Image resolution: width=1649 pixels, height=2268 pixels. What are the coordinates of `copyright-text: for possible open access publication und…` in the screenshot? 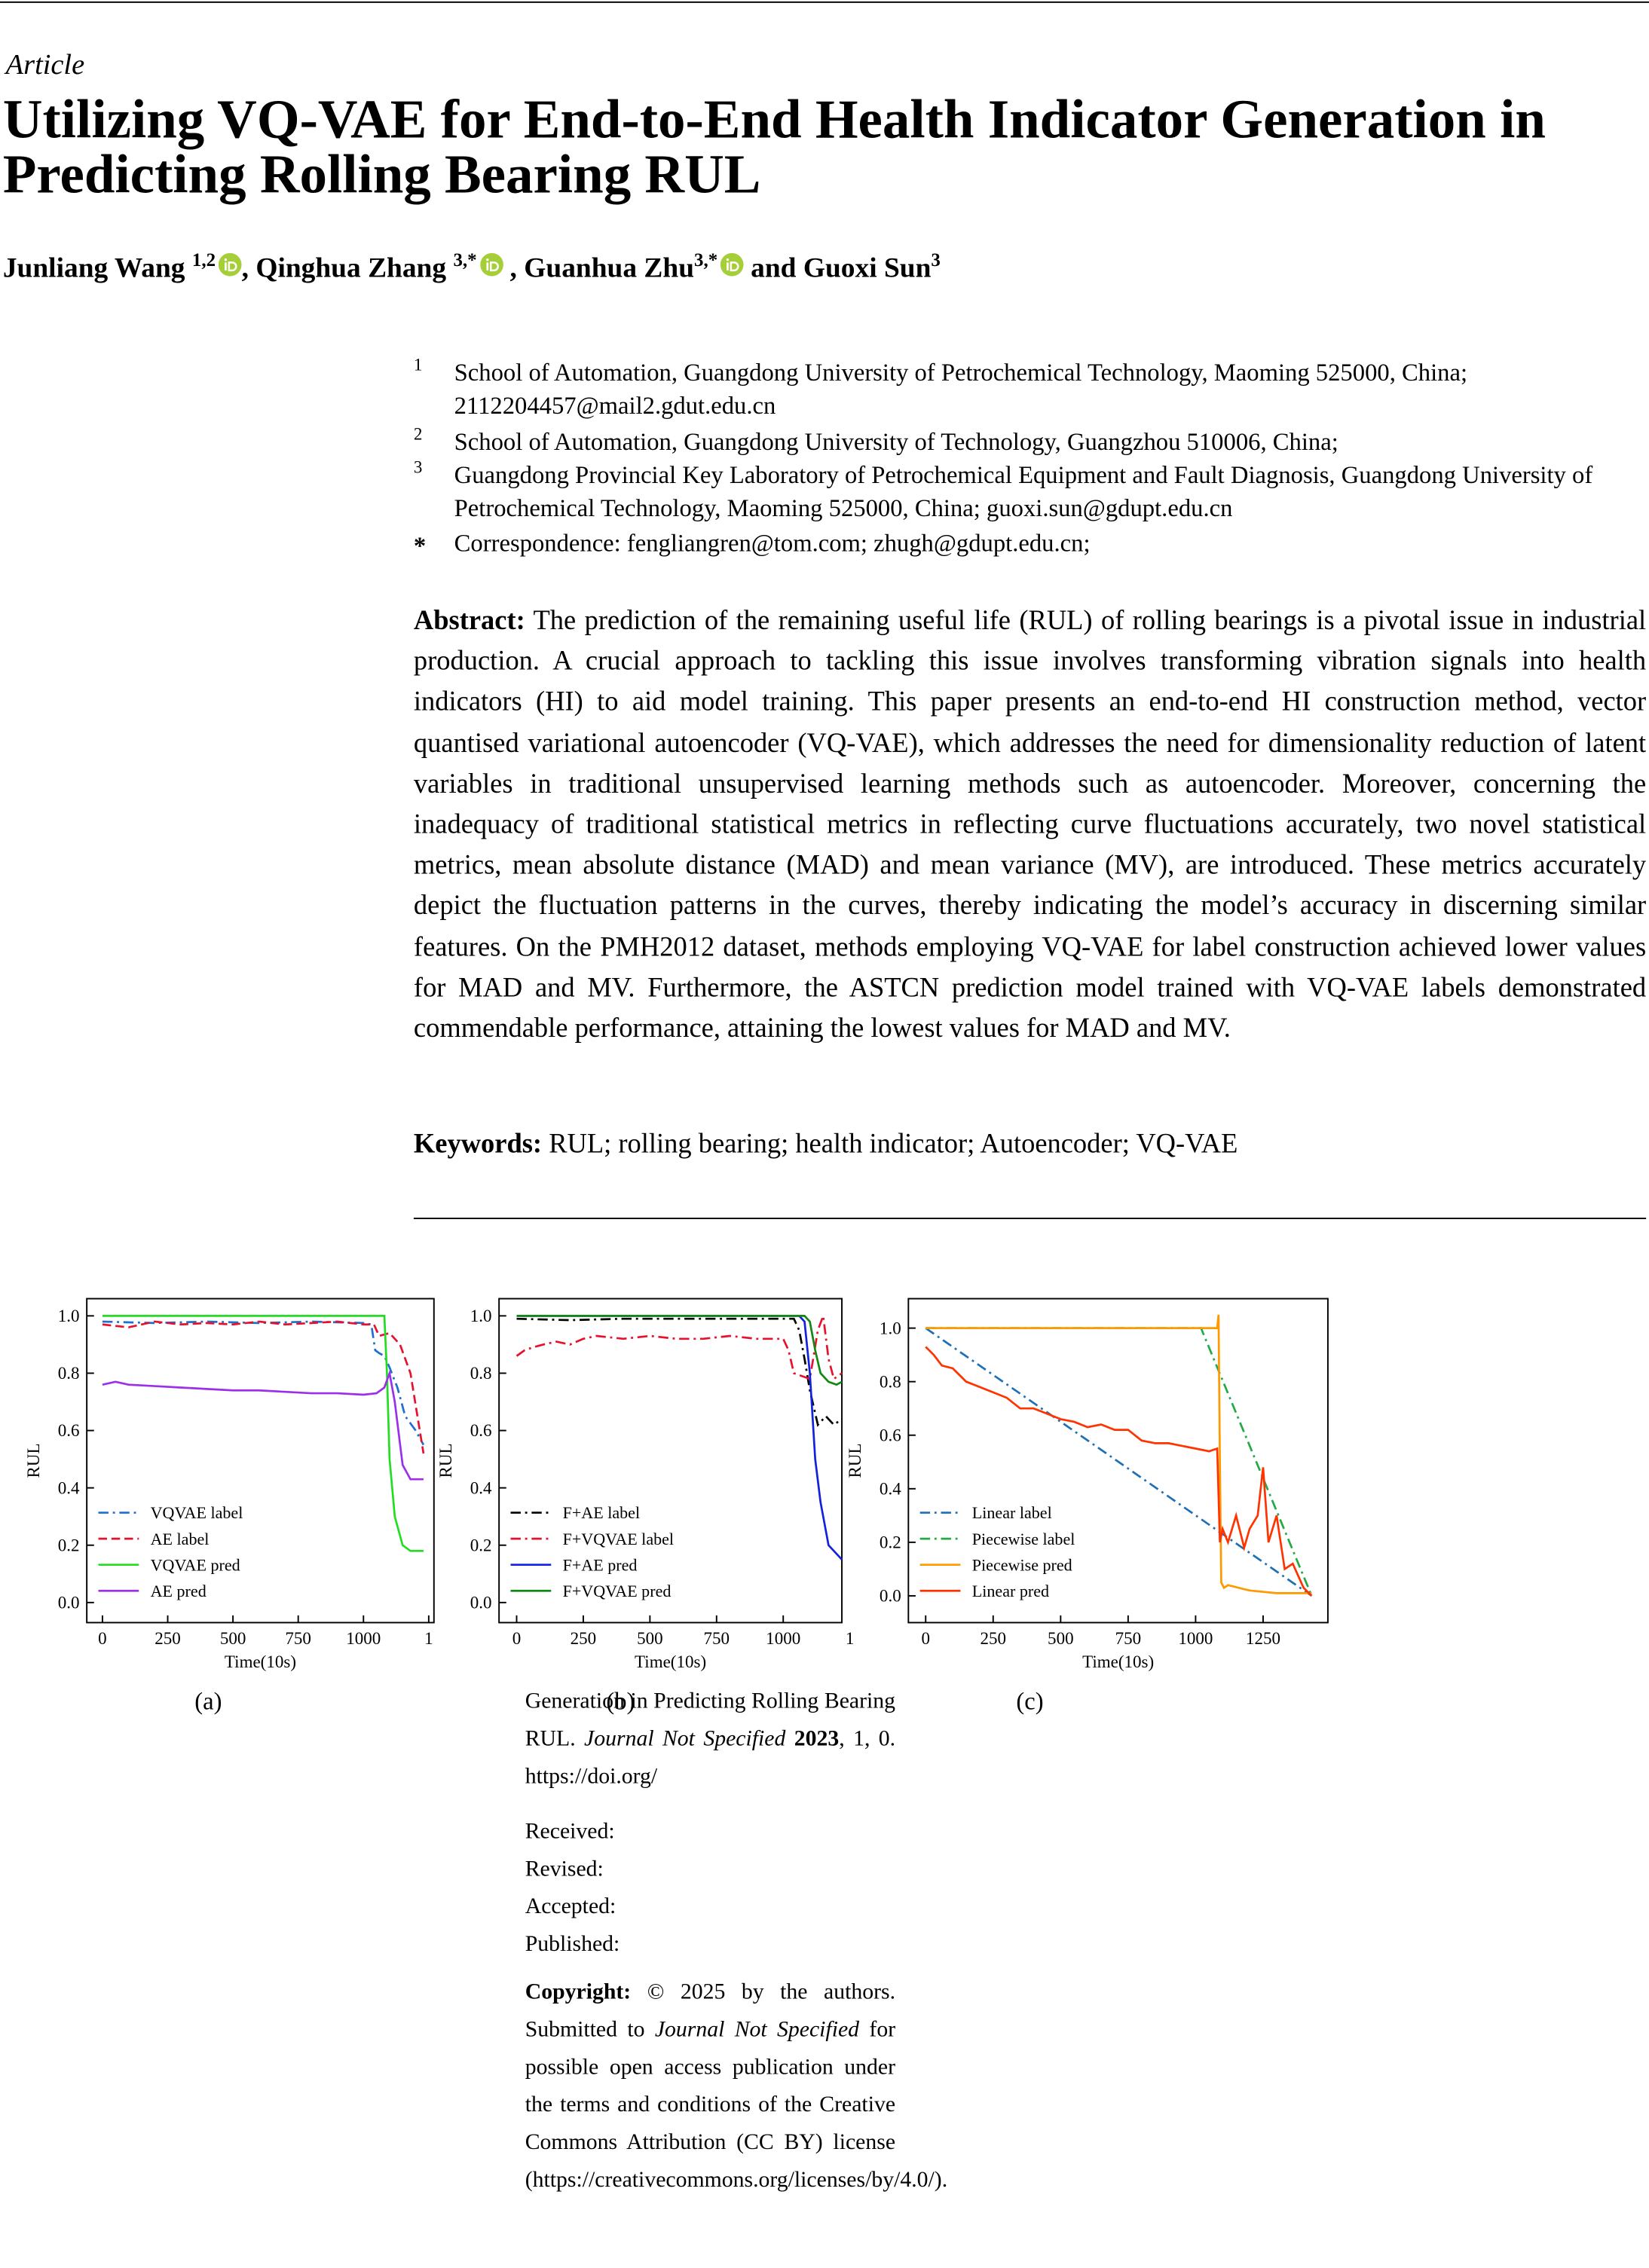 It's located at (736, 2105).